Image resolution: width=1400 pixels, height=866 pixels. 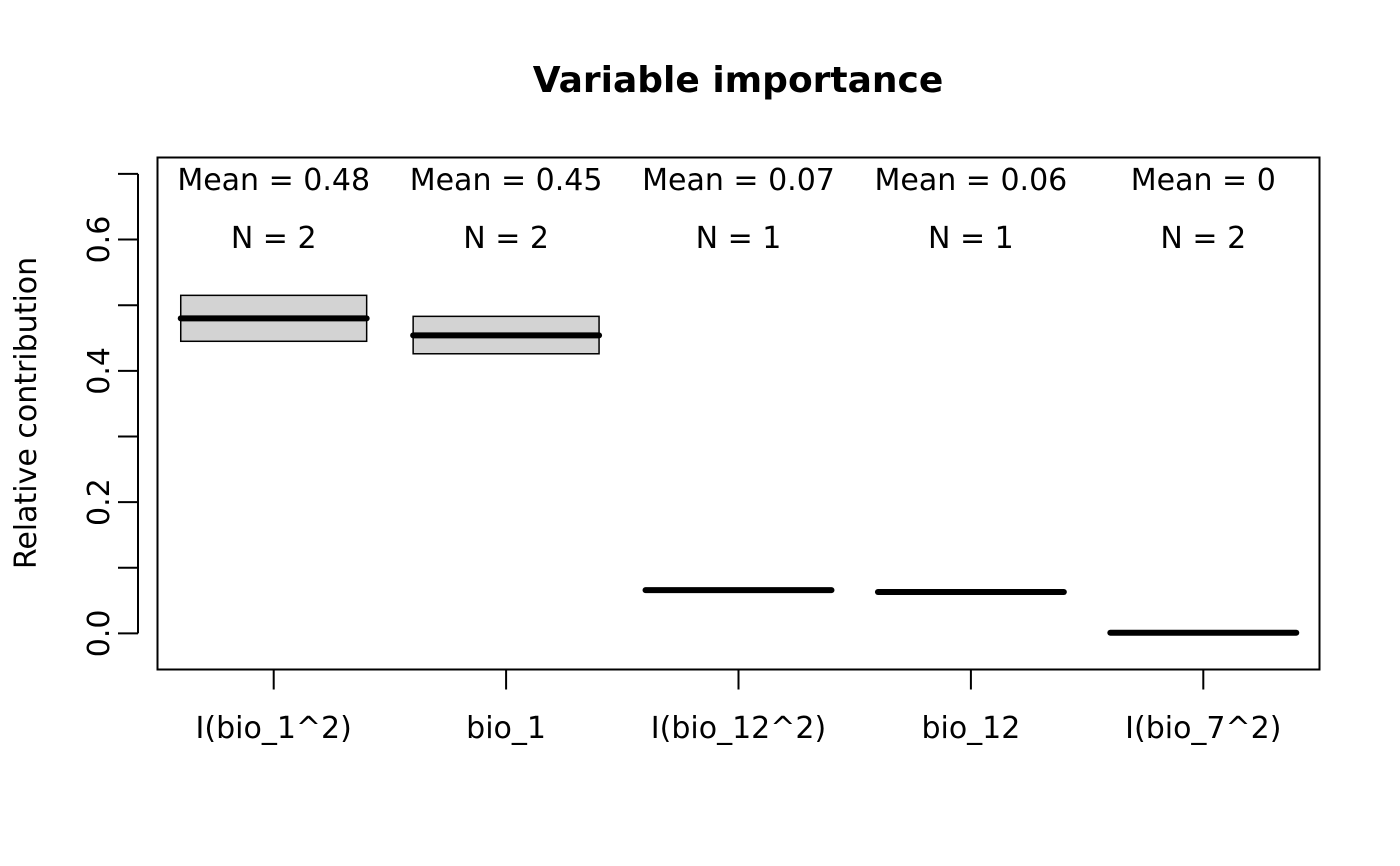 What do you see at coordinates (970, 728) in the screenshot?
I see `x-tick-label: bio_12` at bounding box center [970, 728].